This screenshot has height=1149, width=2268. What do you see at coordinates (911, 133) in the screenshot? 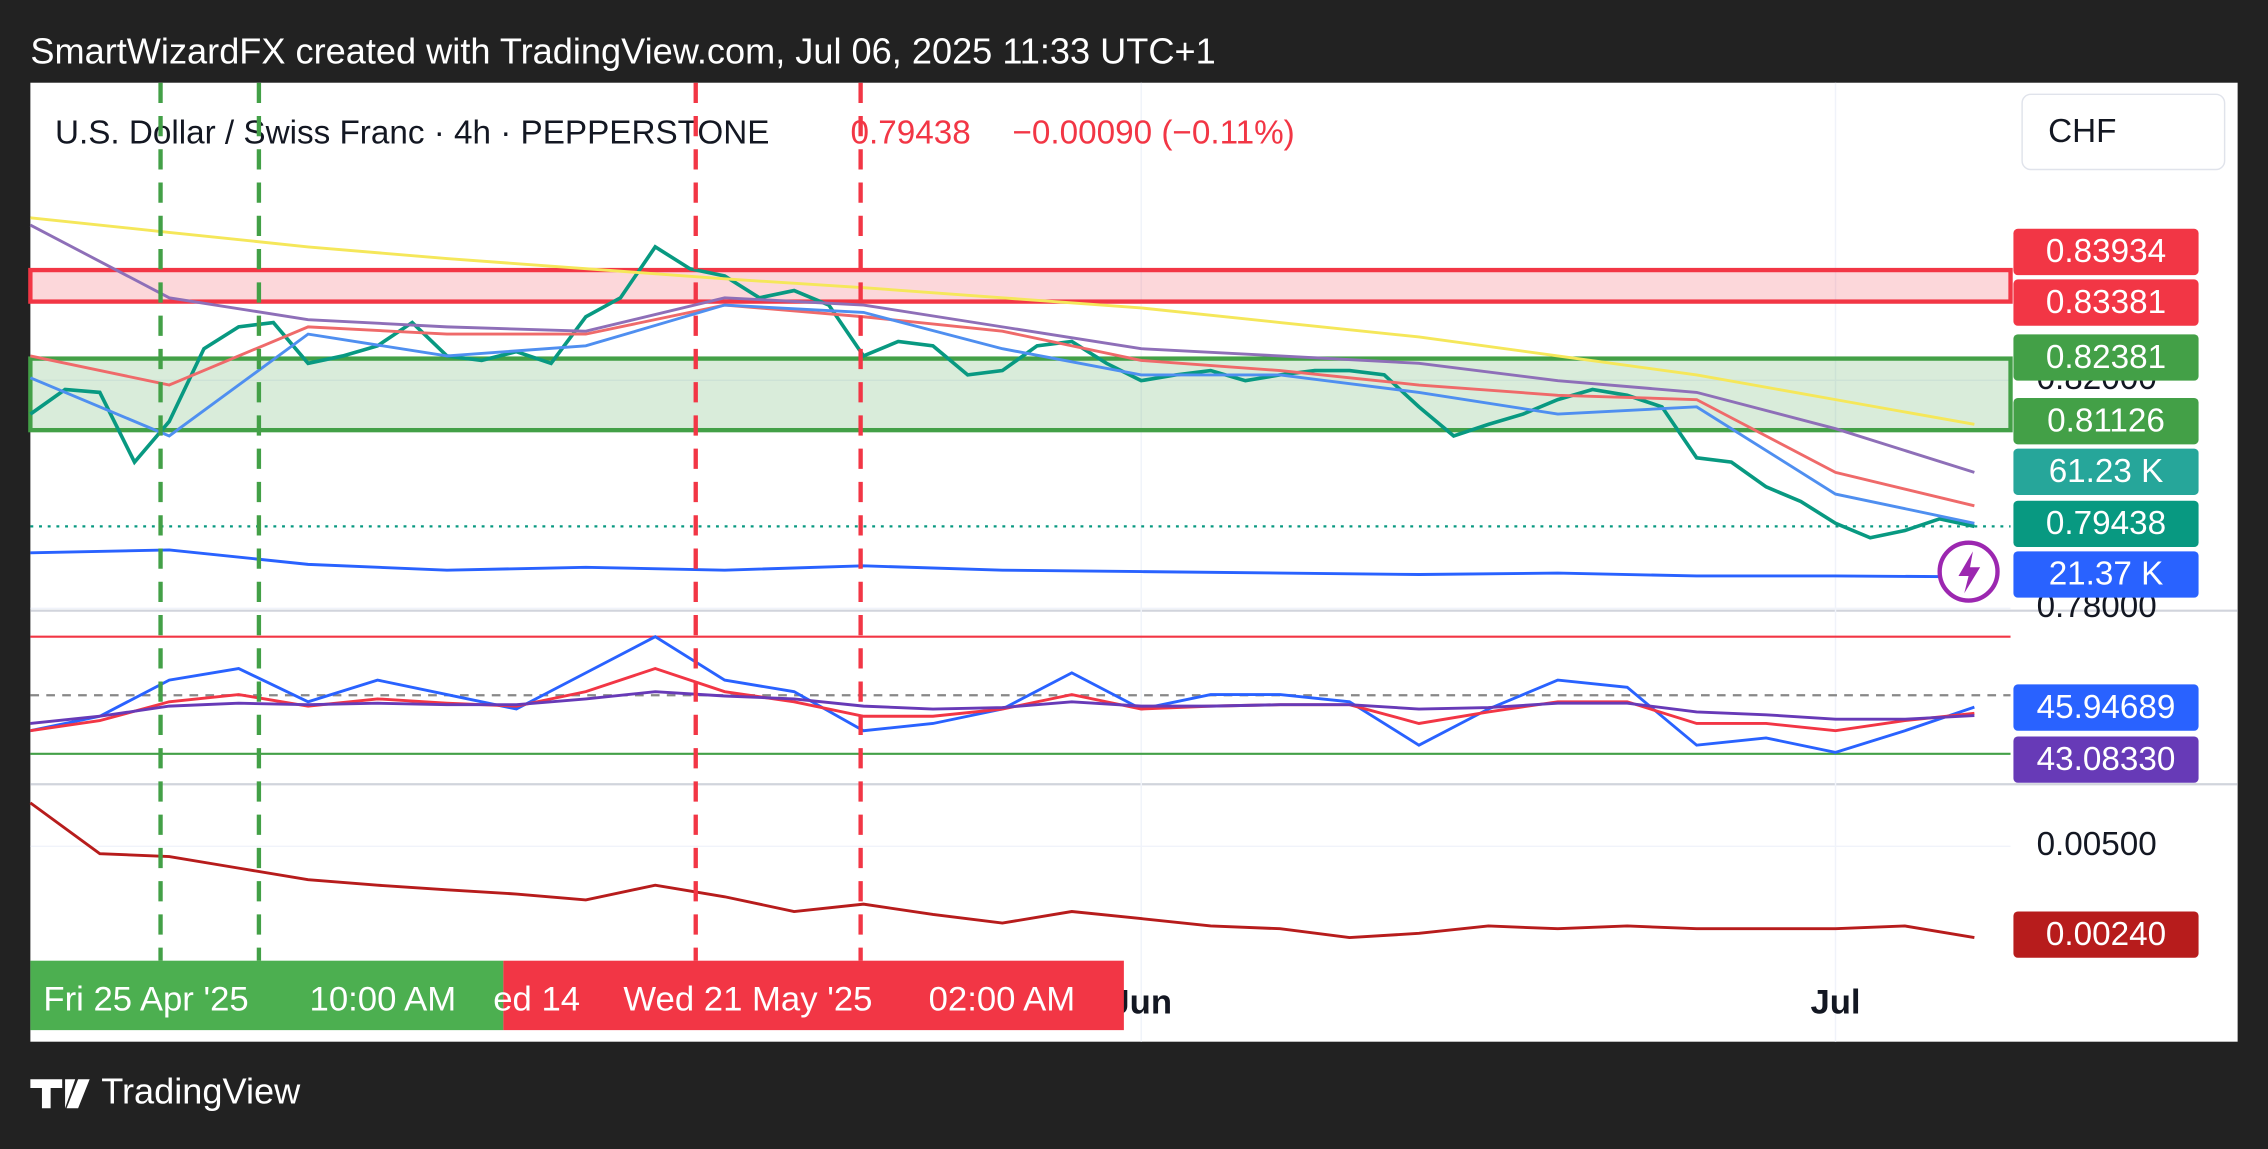
I see `last-price: 0.79438` at bounding box center [911, 133].